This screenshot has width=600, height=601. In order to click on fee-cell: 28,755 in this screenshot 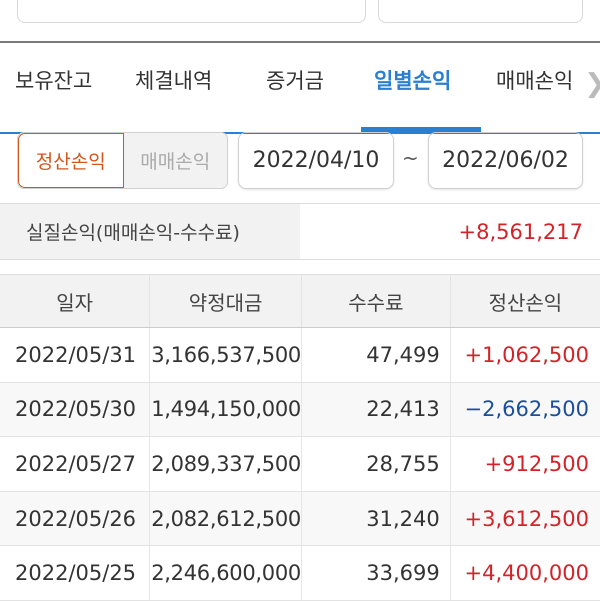, I will do `click(376, 464)`.